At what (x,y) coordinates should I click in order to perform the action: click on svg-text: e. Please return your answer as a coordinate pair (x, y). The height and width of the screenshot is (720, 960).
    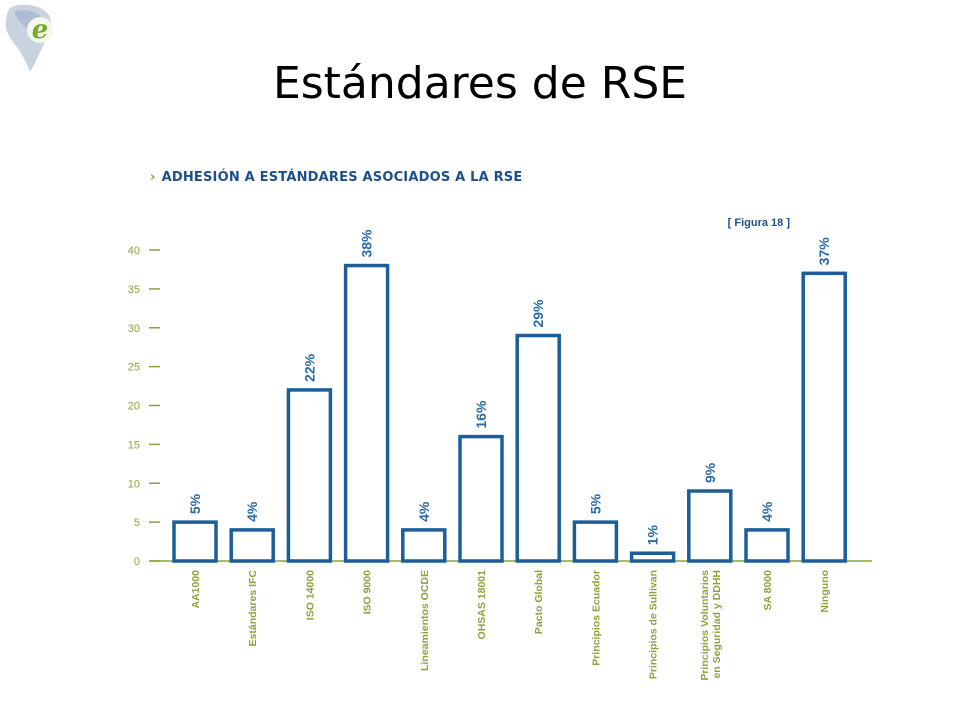
    Looking at the image, I should click on (40, 30).